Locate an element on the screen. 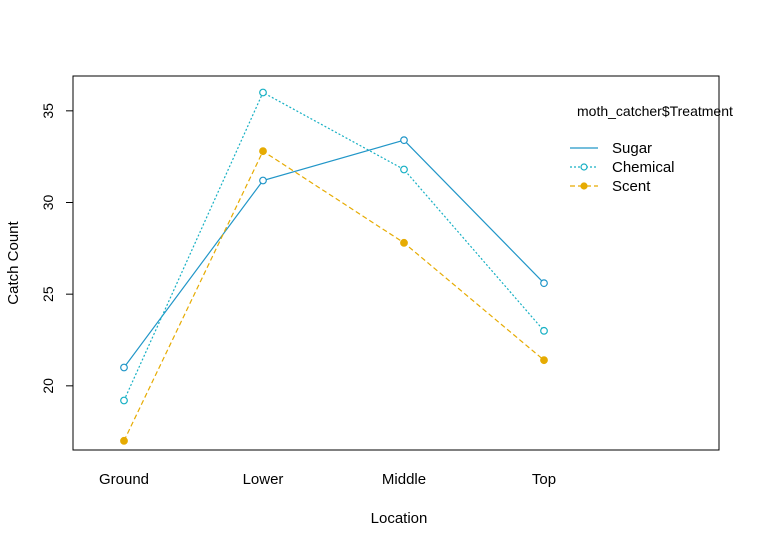  legend-label-chemical: Chemical is located at coordinates (643, 167).